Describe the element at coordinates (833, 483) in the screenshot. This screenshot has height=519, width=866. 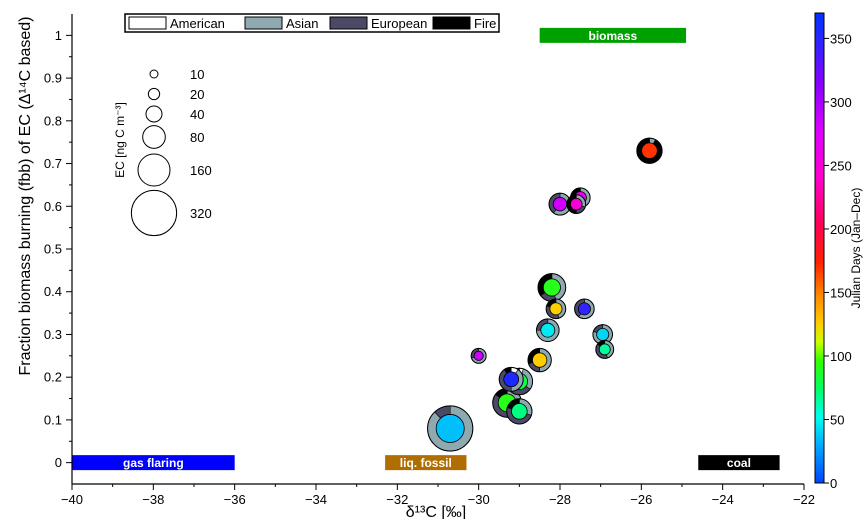
I see `colorbar-tick-label: 0` at that location.